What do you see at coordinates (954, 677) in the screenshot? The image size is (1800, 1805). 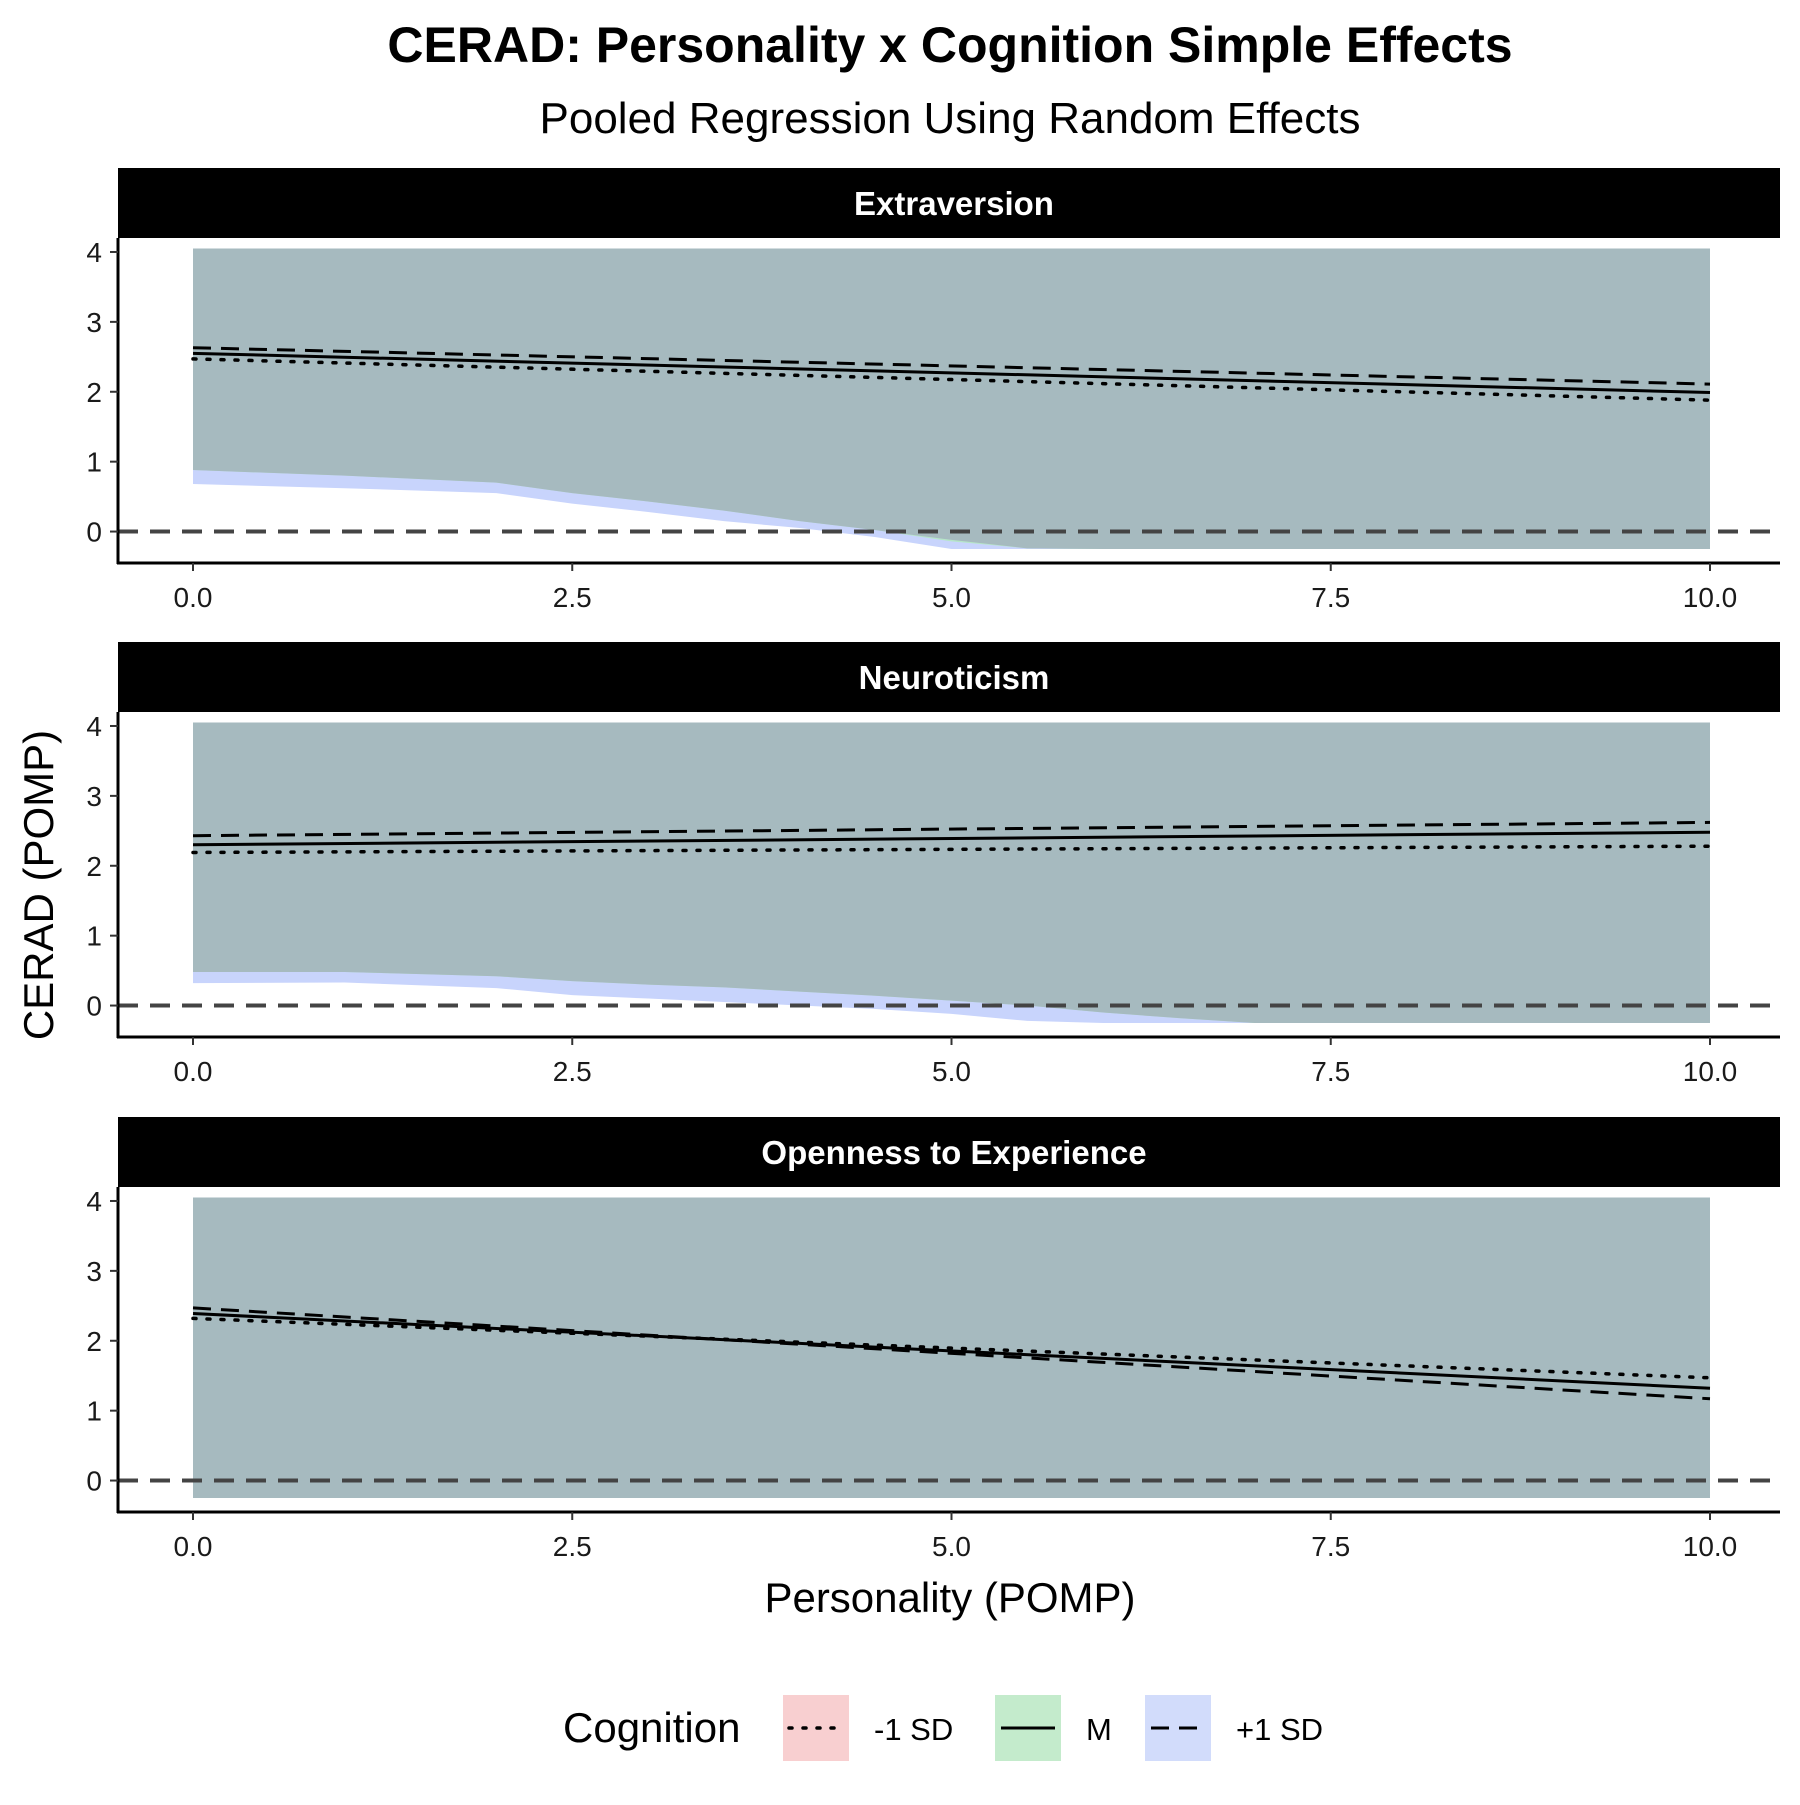 I see `facet-strip-label: Neuroticism` at bounding box center [954, 677].